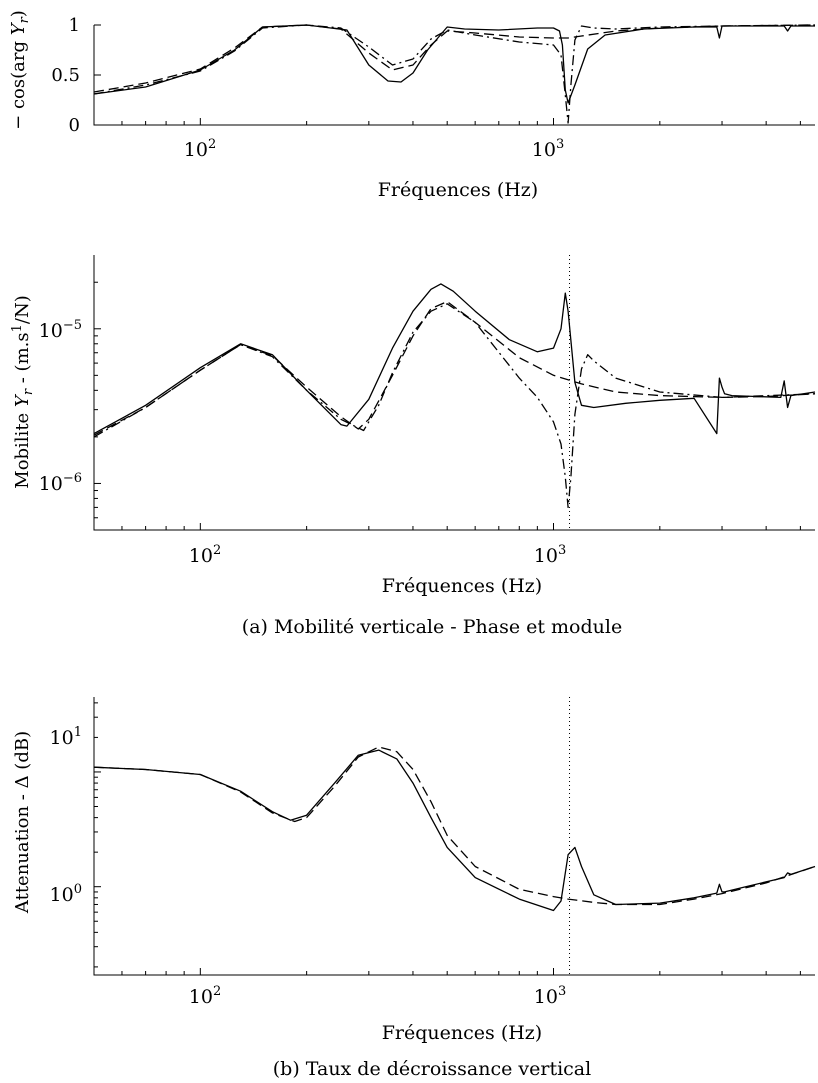 Image resolution: width=818 pixels, height=1083 pixels. I want to click on mobility-y-ticks, so click(97, 406).